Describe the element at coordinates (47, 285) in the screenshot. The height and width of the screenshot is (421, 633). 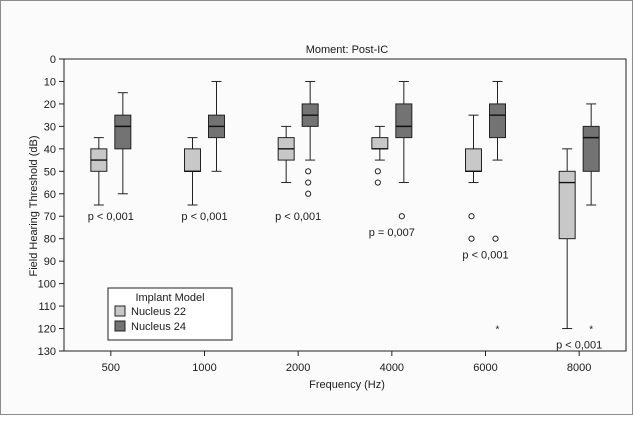
I see `y-tick-label: 100` at that location.